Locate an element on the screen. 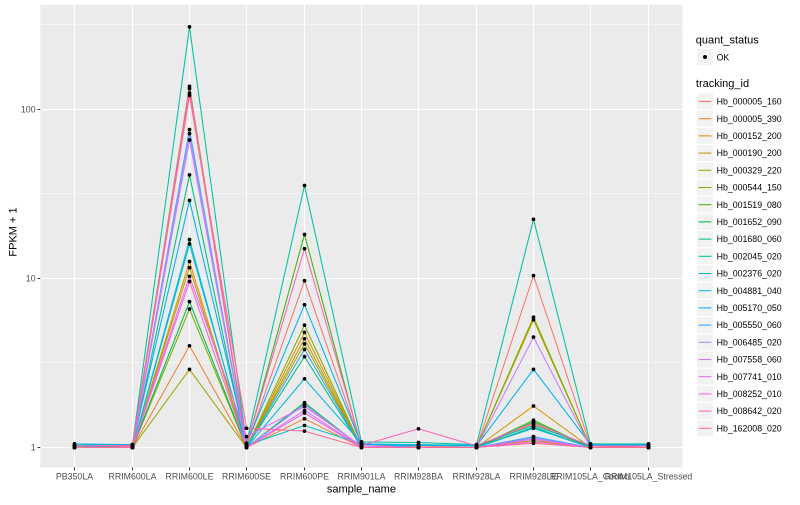 This screenshot has width=800, height=505. svg-text: Hb_000544_150 is located at coordinates (749, 188).